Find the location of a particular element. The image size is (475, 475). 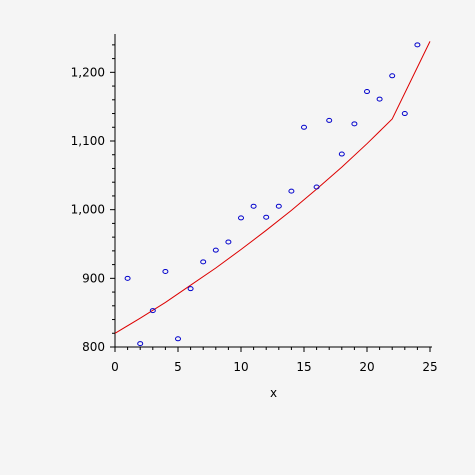

x-tick-label: 25 is located at coordinates (429, 367).